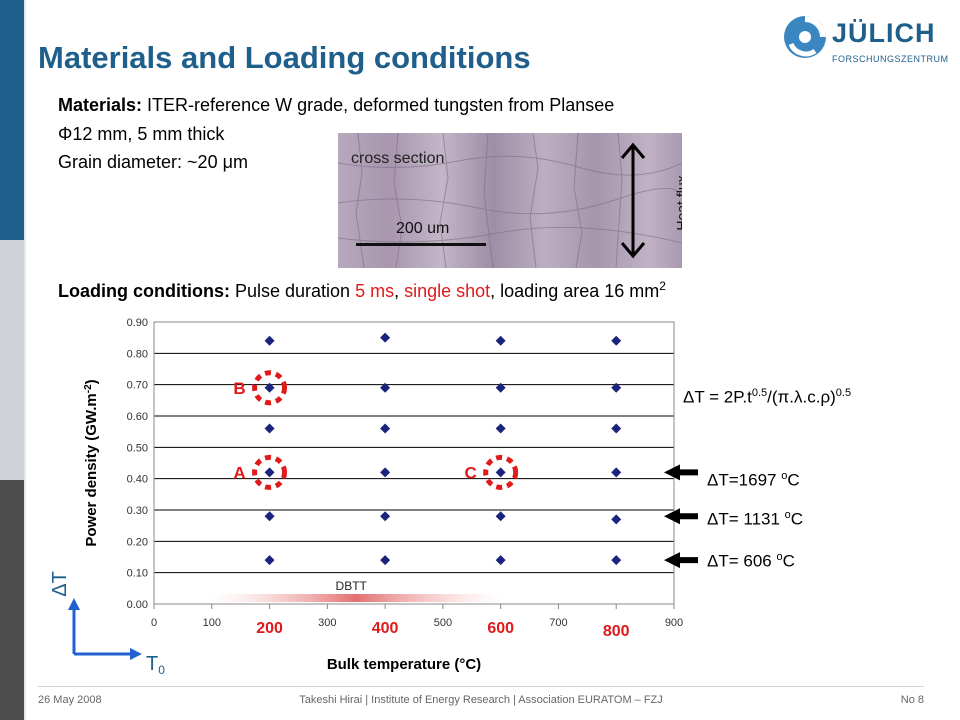 Image resolution: width=960 pixels, height=720 pixels. Describe the element at coordinates (784, 476) in the screenshot. I see `delta-t-1-sup: o` at that location.